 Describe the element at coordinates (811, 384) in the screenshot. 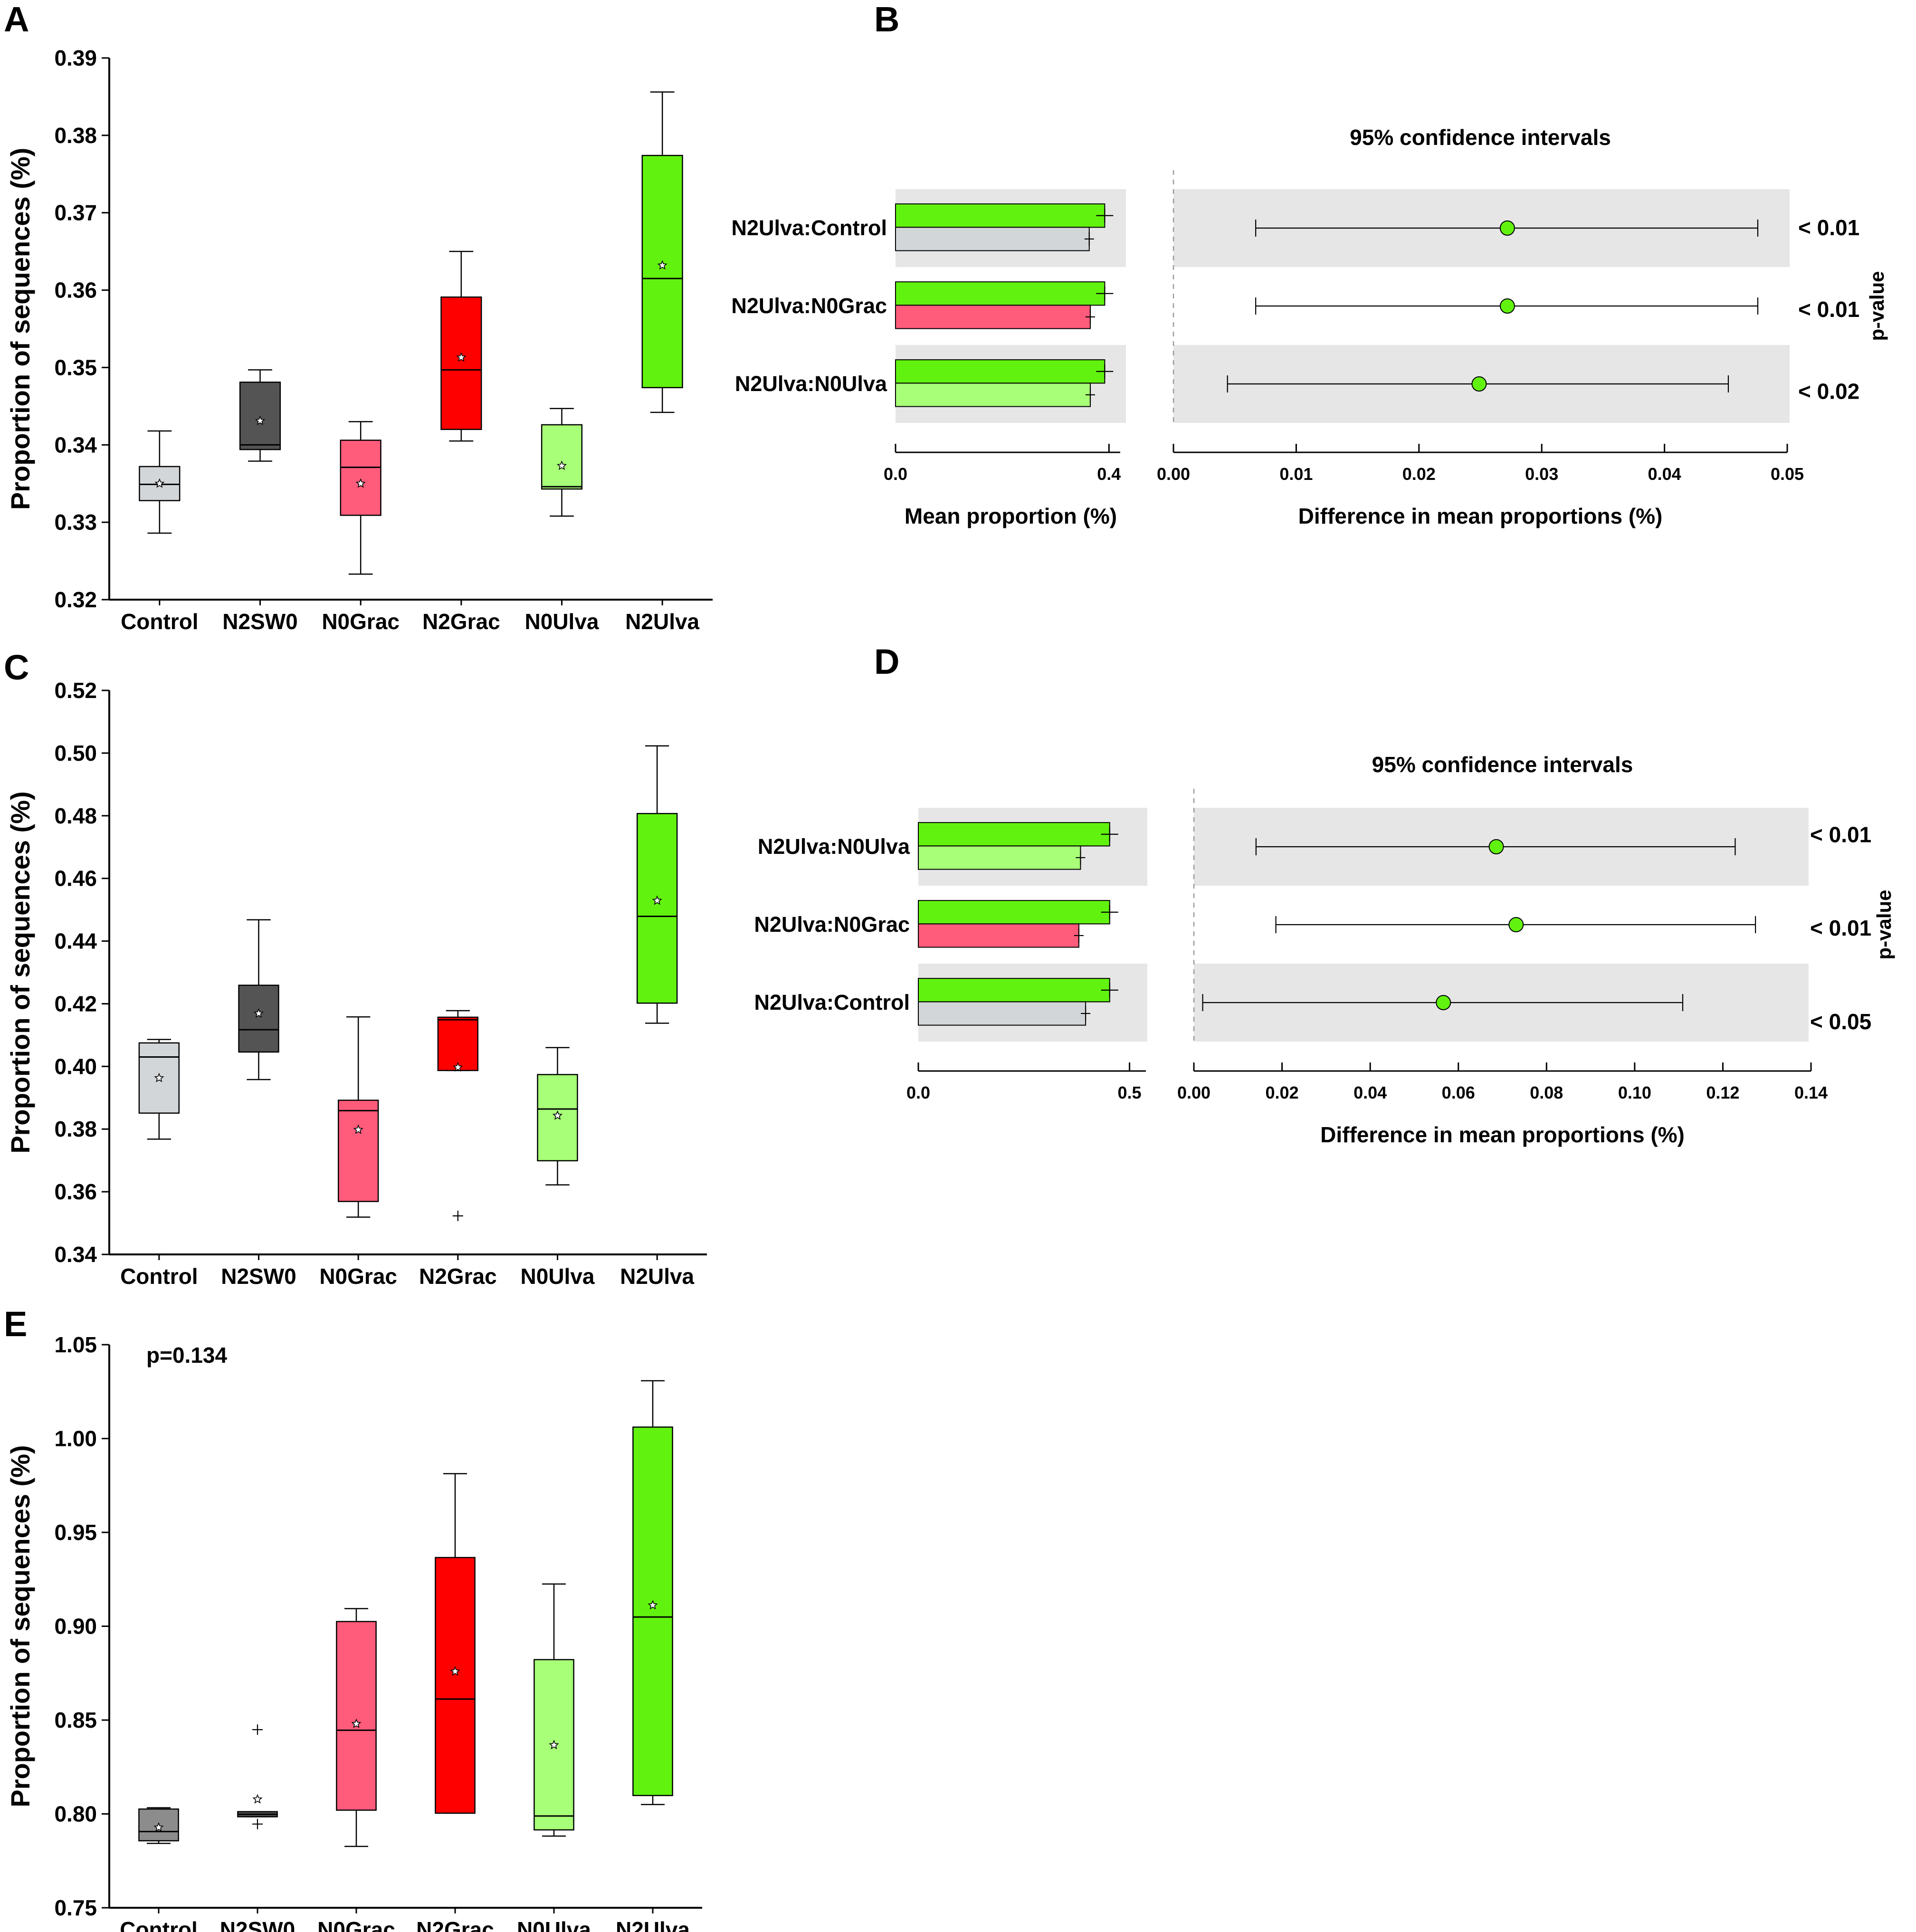

I see `comparison-label: N2Ulva:N0Ulva` at that location.